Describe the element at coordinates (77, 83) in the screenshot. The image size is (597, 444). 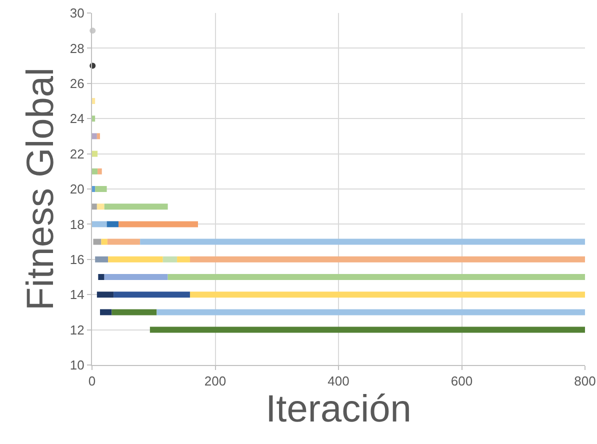
I see `y-tick-label: 26` at that location.